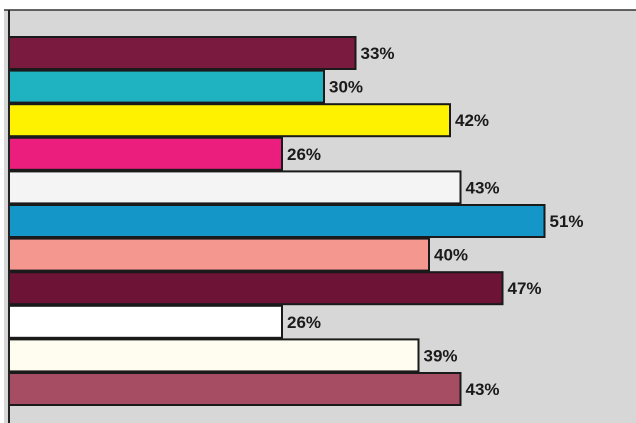  Describe the element at coordinates (483, 187) in the screenshot. I see `data-label-5: 43%` at that location.